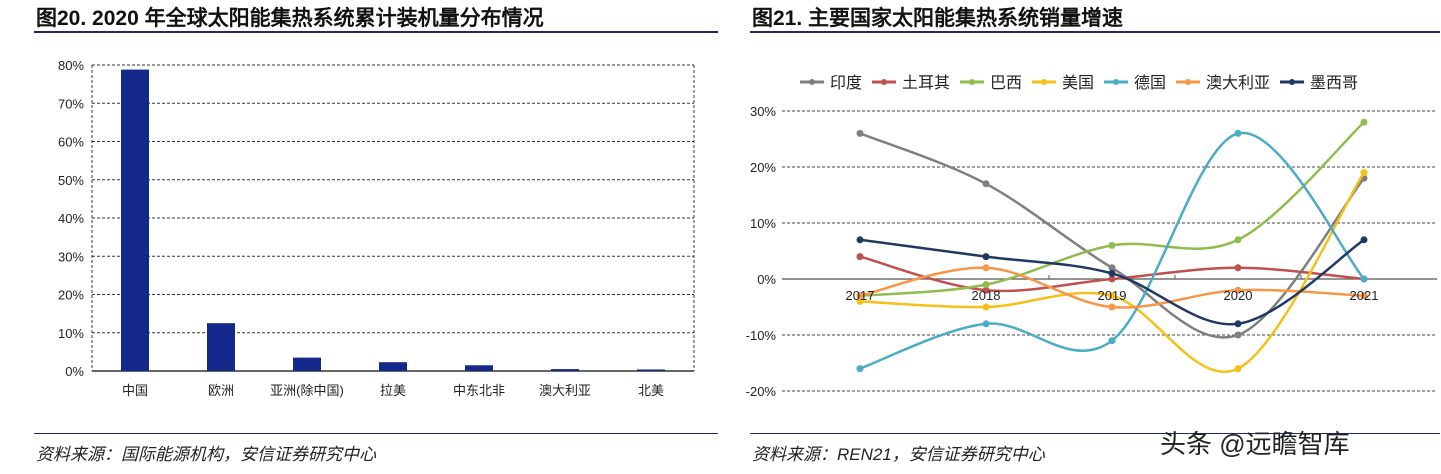  What do you see at coordinates (71, 218) in the screenshot?
I see `y-tick-label: 40%` at bounding box center [71, 218].